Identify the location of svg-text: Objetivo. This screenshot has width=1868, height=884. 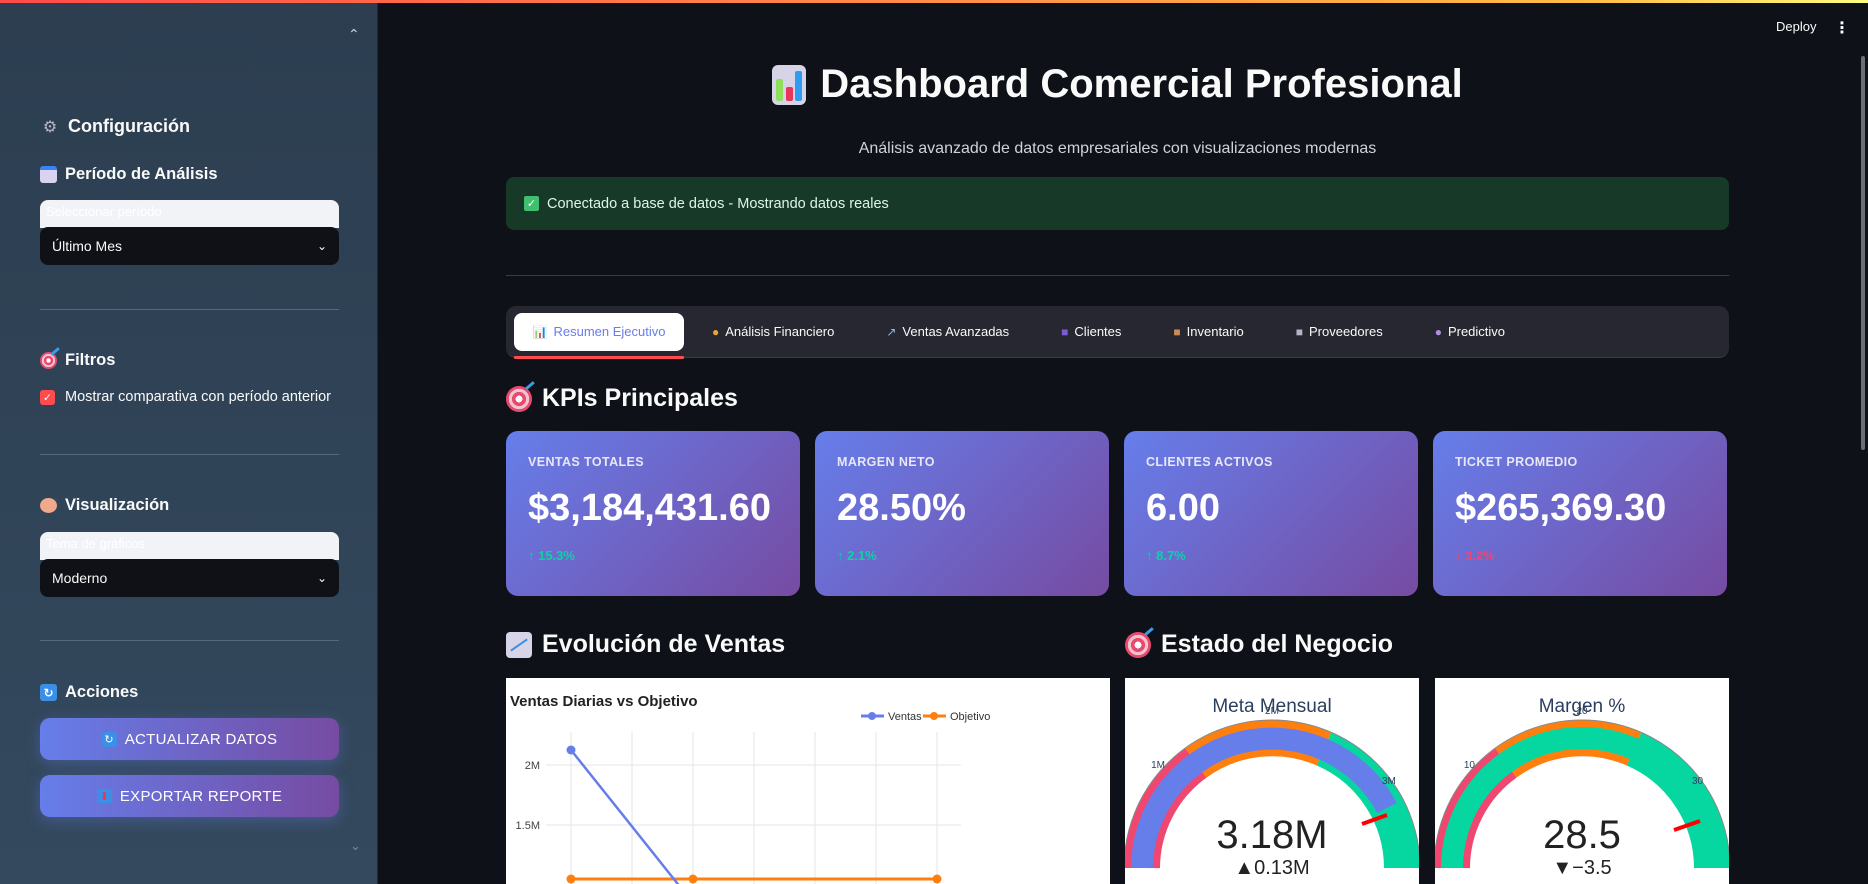
(970, 717).